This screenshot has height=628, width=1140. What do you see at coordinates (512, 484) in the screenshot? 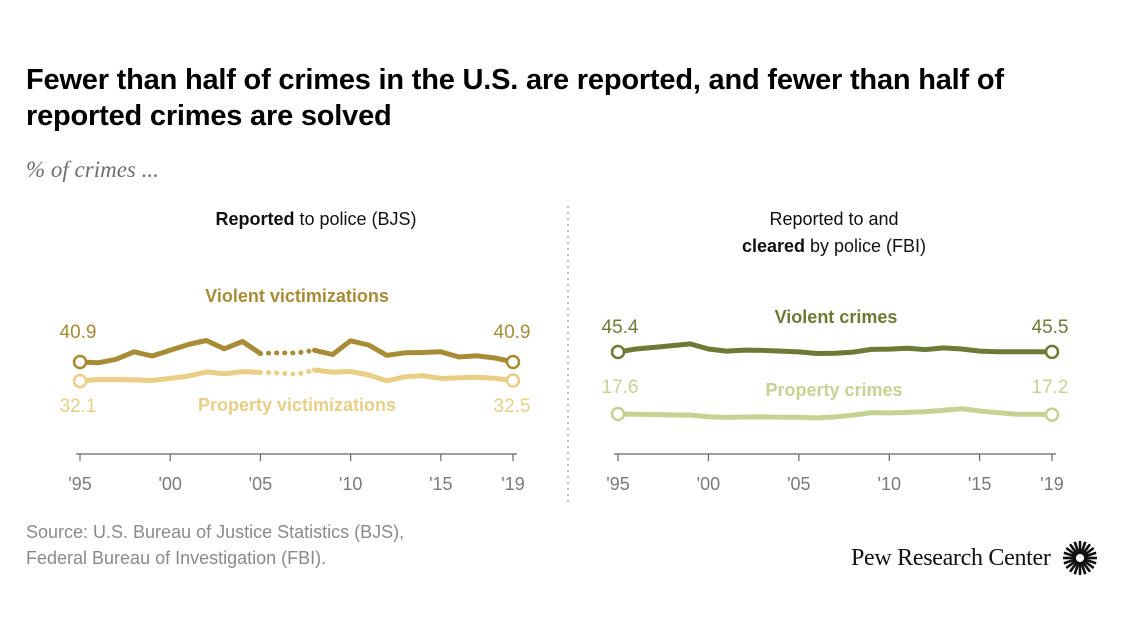
I see `left-tick-label: '19` at bounding box center [512, 484].